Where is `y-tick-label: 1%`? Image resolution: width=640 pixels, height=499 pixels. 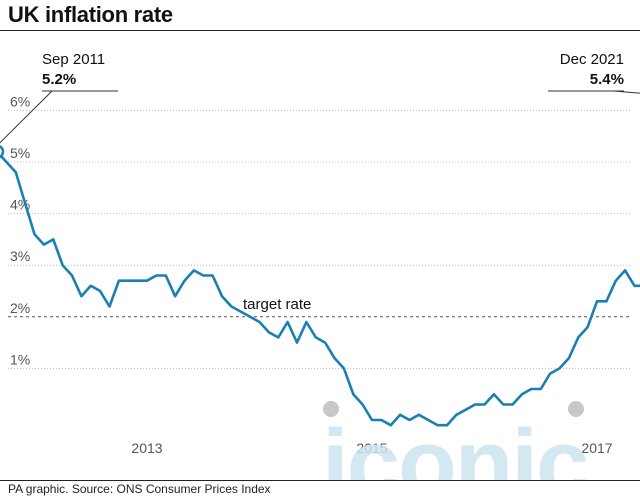 y-tick-label: 1% is located at coordinates (20, 359).